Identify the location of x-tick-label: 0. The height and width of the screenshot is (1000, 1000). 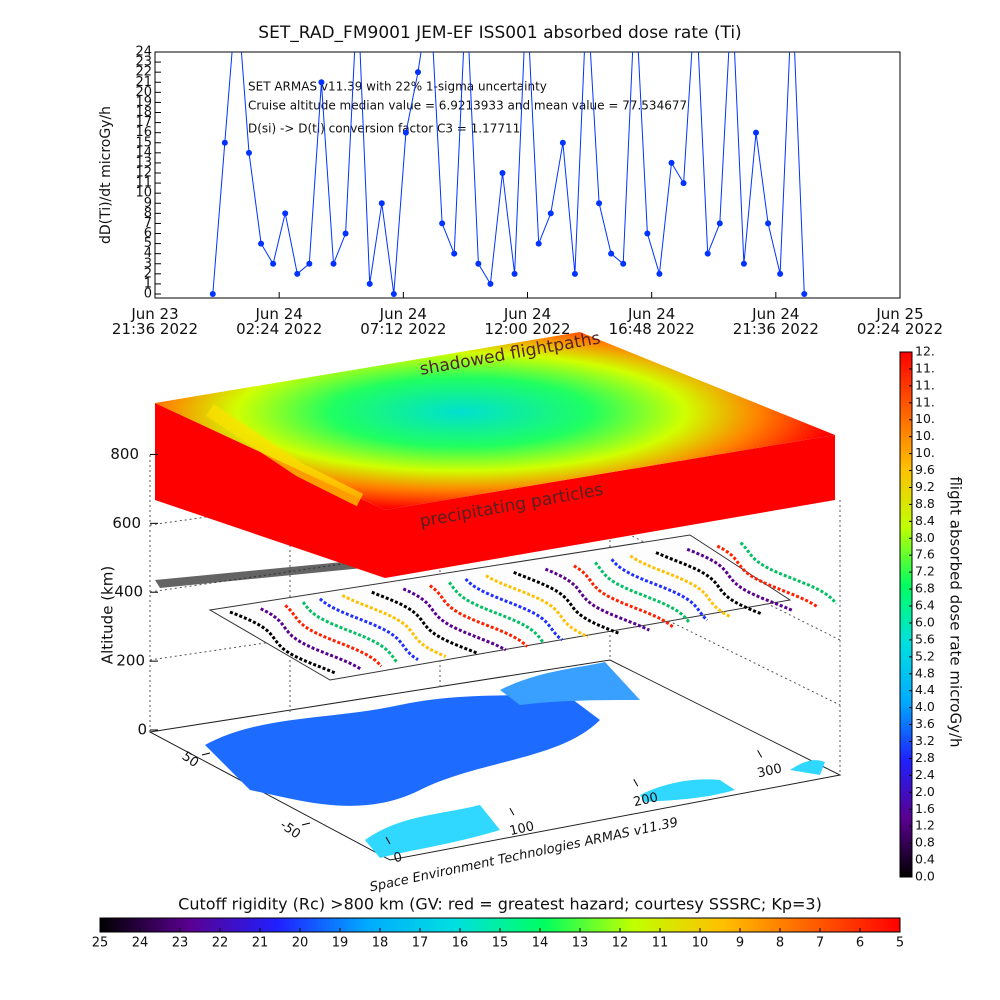
(397, 858).